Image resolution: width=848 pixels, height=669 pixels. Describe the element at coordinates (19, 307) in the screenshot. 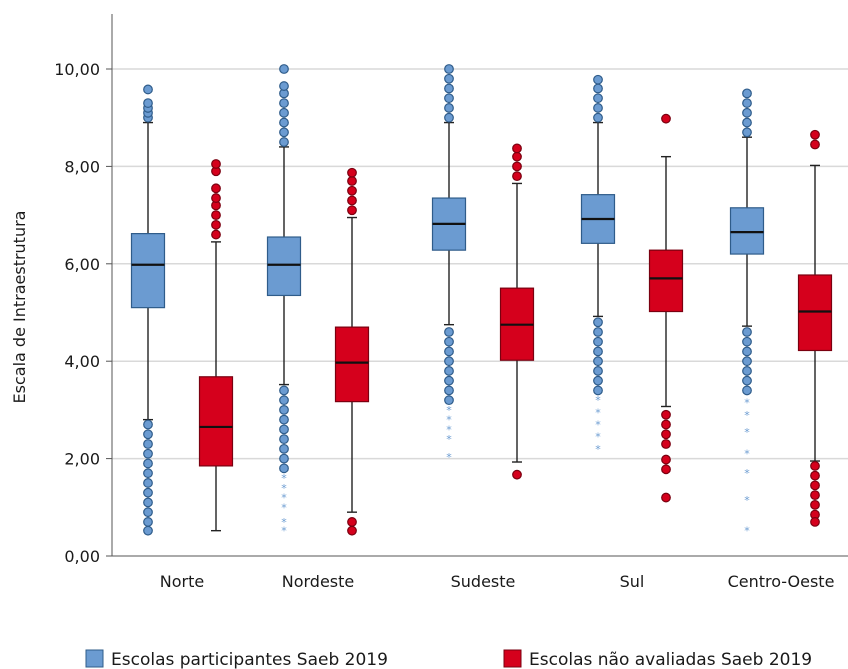

I see `y-axis-title: Escala de Intraestrutura` at that location.